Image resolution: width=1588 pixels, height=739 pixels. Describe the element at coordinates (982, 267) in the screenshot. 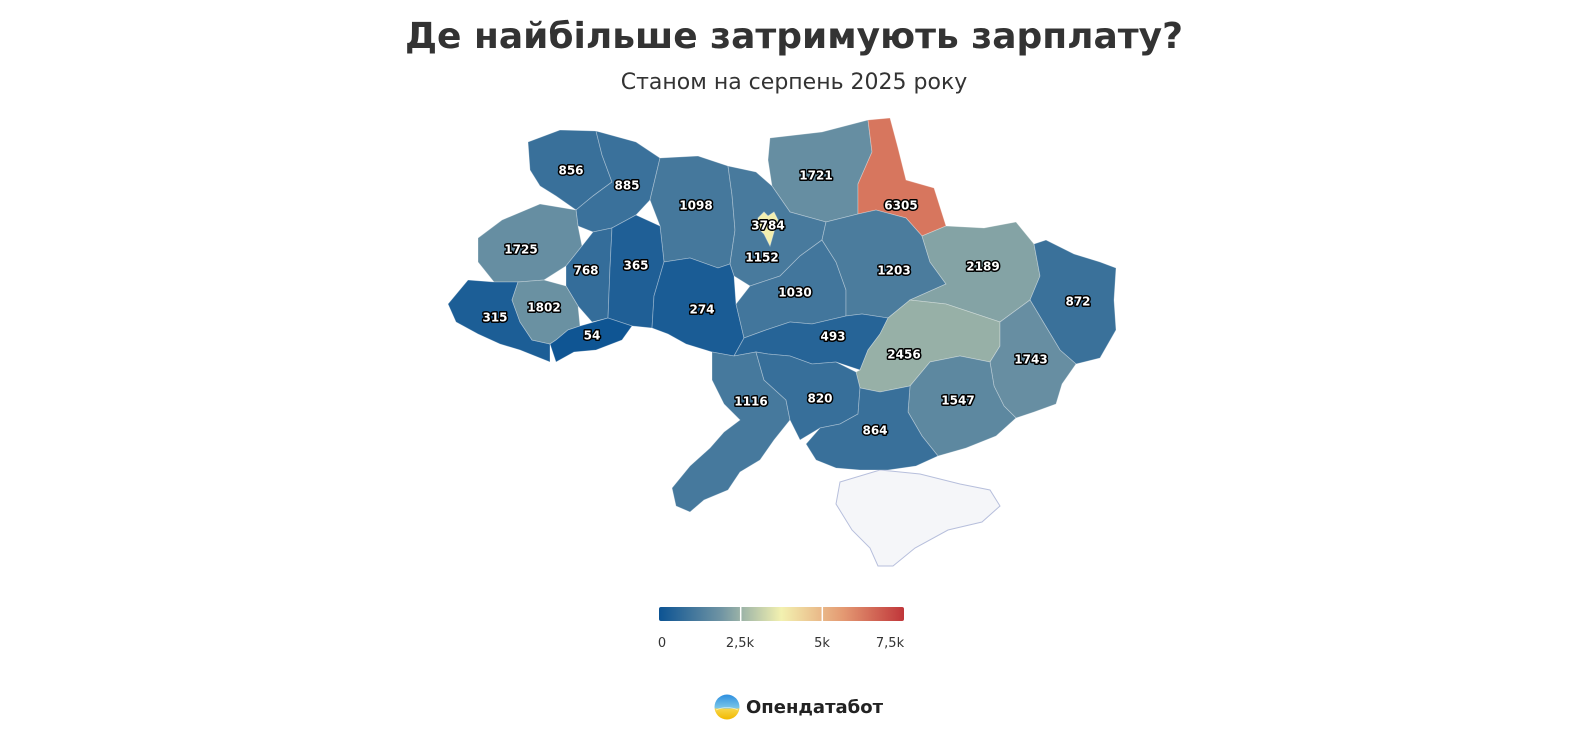

I see `label-kharkiv: 2189` at that location.